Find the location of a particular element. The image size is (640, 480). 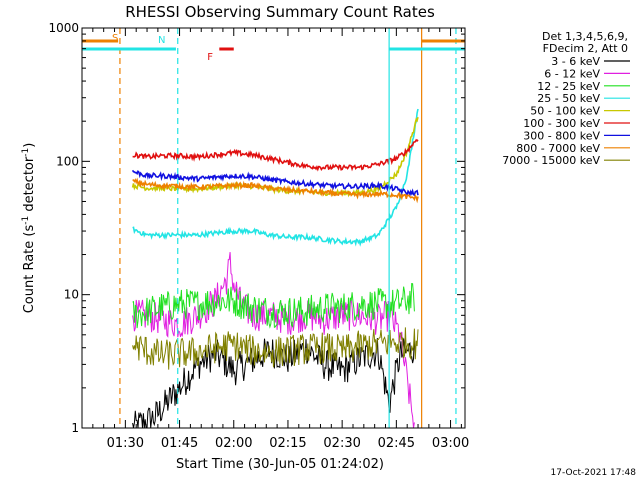

y-tick-label-2: 100 is located at coordinates (67, 161).